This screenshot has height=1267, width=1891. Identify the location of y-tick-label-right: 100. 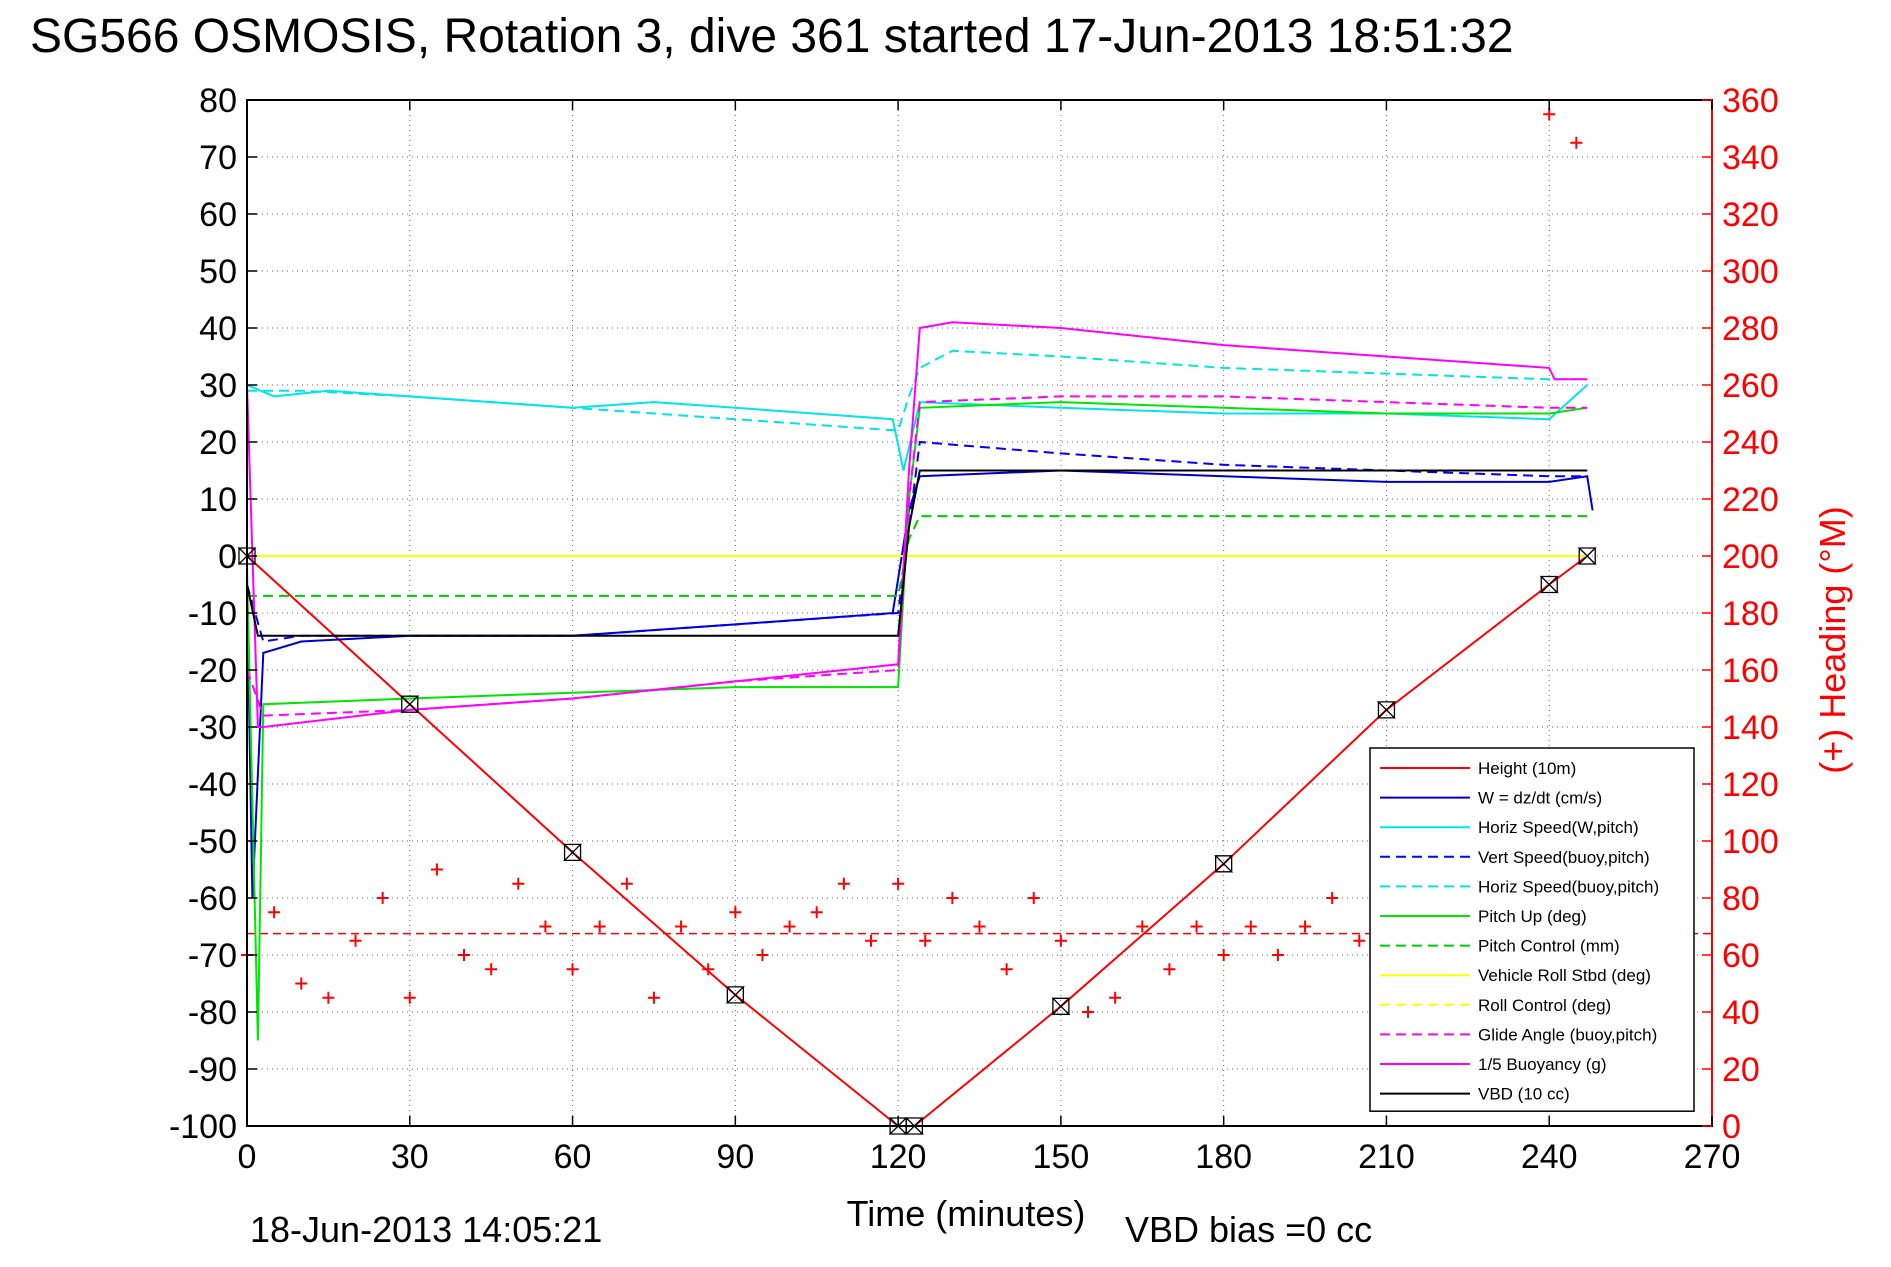
(1750, 842).